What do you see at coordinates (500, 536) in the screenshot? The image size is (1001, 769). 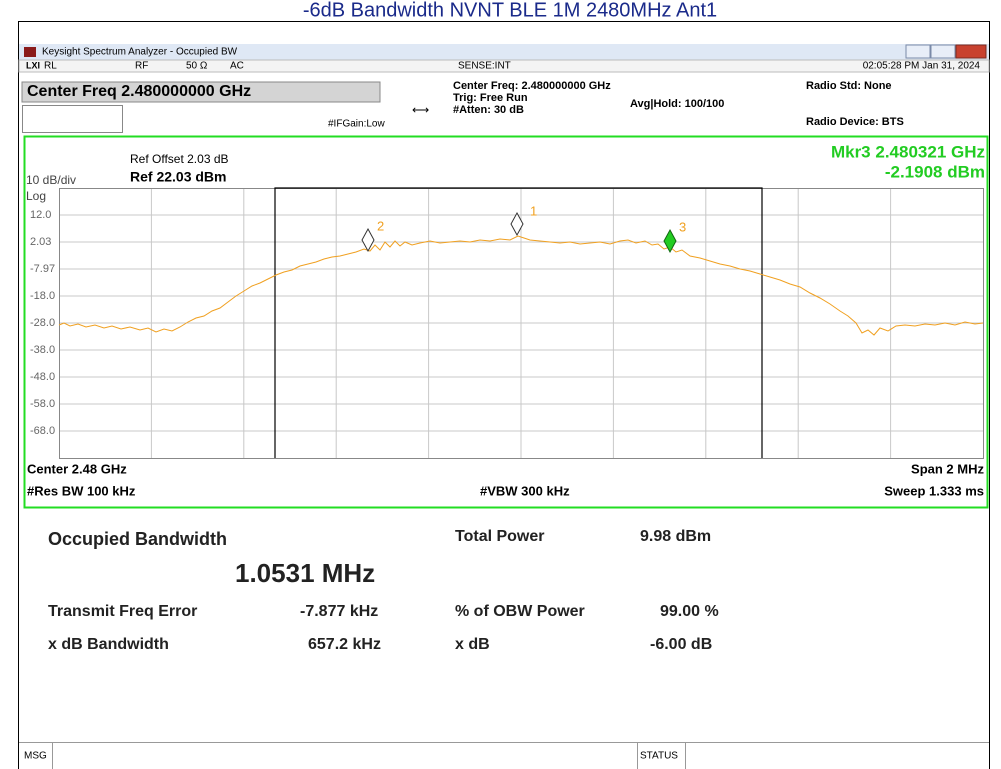 I see `total-power-label: Total Power` at bounding box center [500, 536].